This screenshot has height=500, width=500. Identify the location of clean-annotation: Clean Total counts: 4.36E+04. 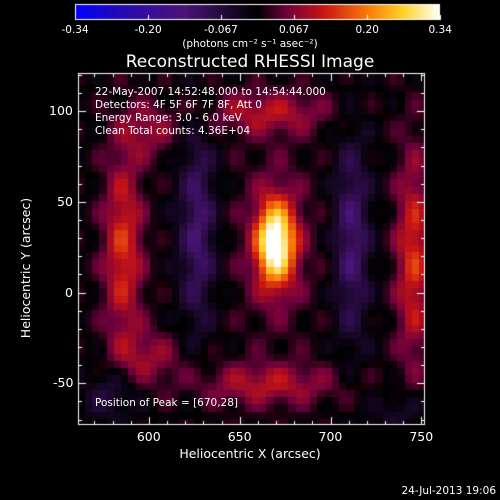
(173, 131).